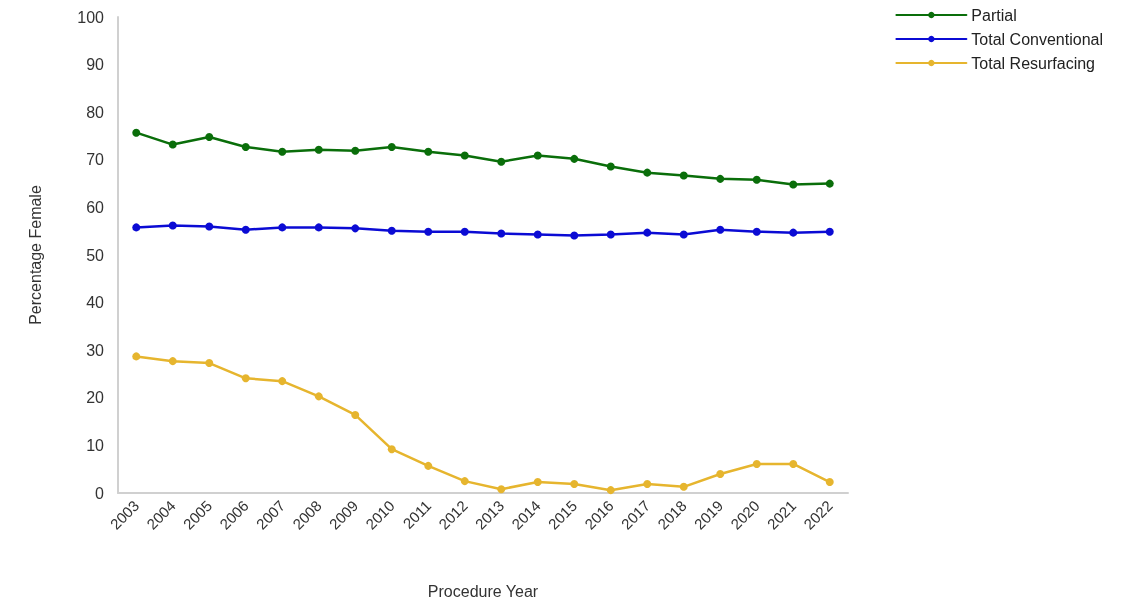  I want to click on y-tick-label: 80, so click(95, 112).